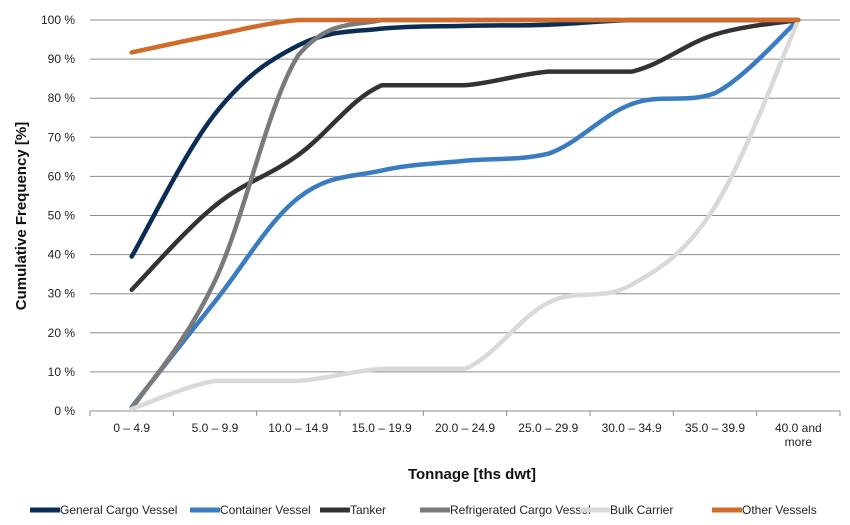  What do you see at coordinates (632, 428) in the screenshot?
I see `x-tick-label: 30.0 – 34.9` at bounding box center [632, 428].